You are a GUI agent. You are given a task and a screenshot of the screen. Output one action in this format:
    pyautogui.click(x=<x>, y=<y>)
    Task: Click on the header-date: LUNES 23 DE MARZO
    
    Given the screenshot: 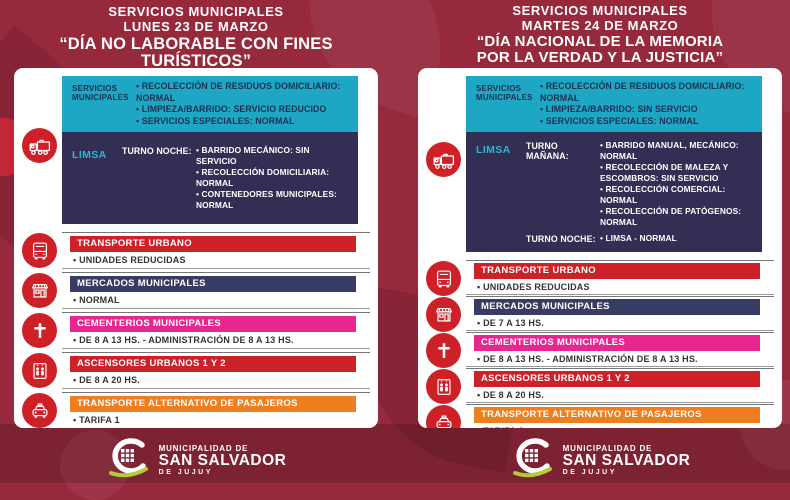 What is the action you would take?
    pyautogui.click(x=196, y=26)
    